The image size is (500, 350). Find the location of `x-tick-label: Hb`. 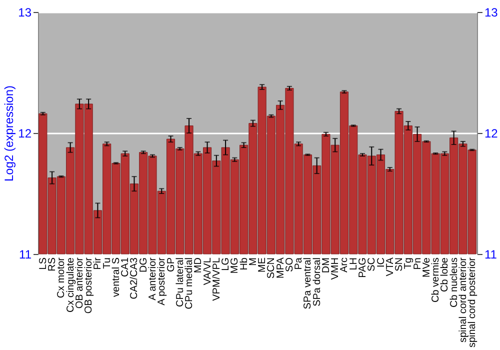

x-tick-label: Hb is located at coordinates (244, 263).